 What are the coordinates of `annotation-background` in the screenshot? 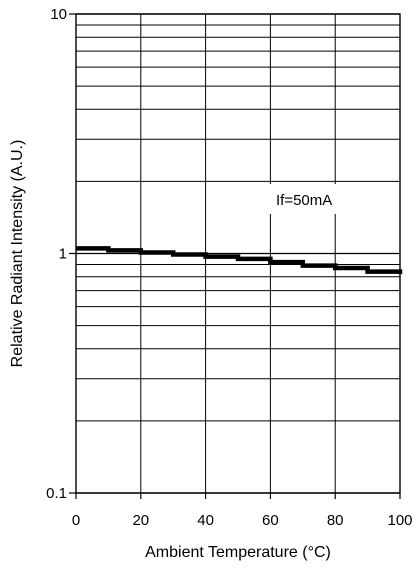 It's located at (314, 199).